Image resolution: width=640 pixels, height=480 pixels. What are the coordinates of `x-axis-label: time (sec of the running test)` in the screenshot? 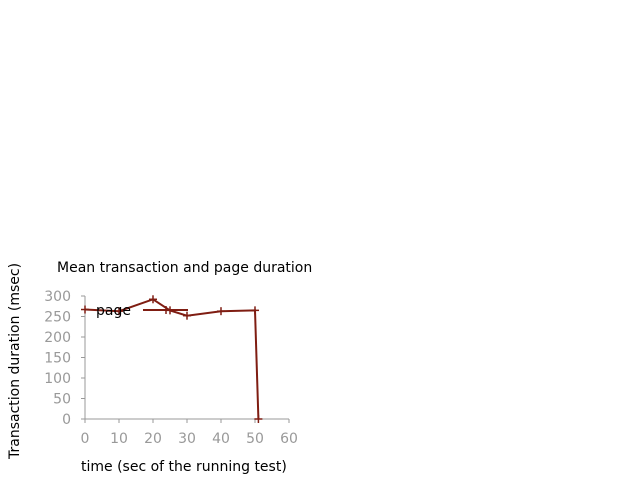 It's located at (184, 467).